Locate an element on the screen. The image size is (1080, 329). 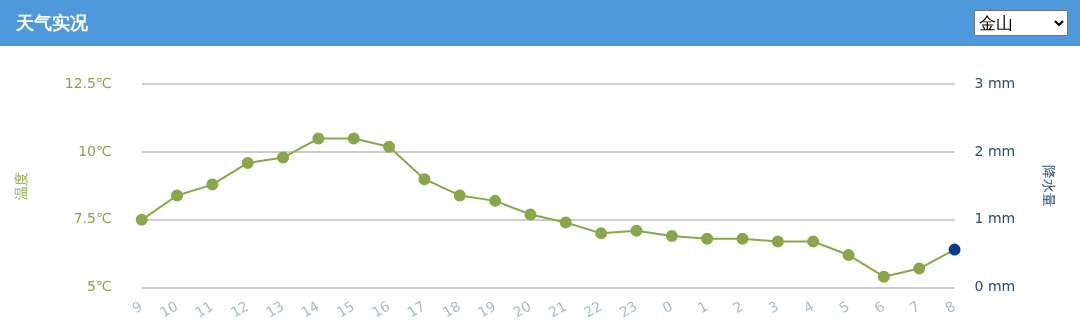
x-tick-label: 12 is located at coordinates (239, 309).